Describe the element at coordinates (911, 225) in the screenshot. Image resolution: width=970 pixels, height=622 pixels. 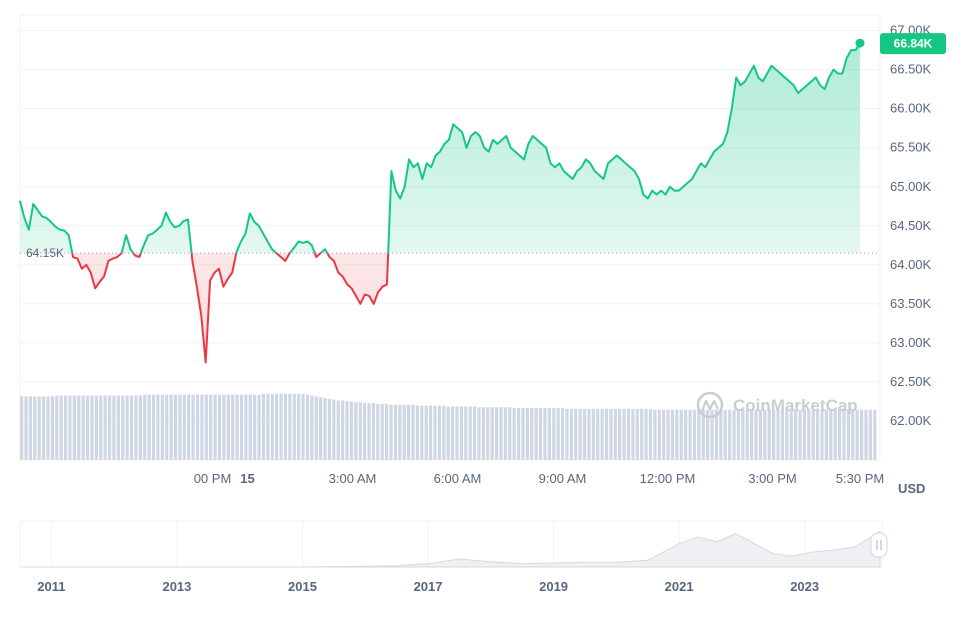
I see `y-tick-label: 64.50K` at that location.